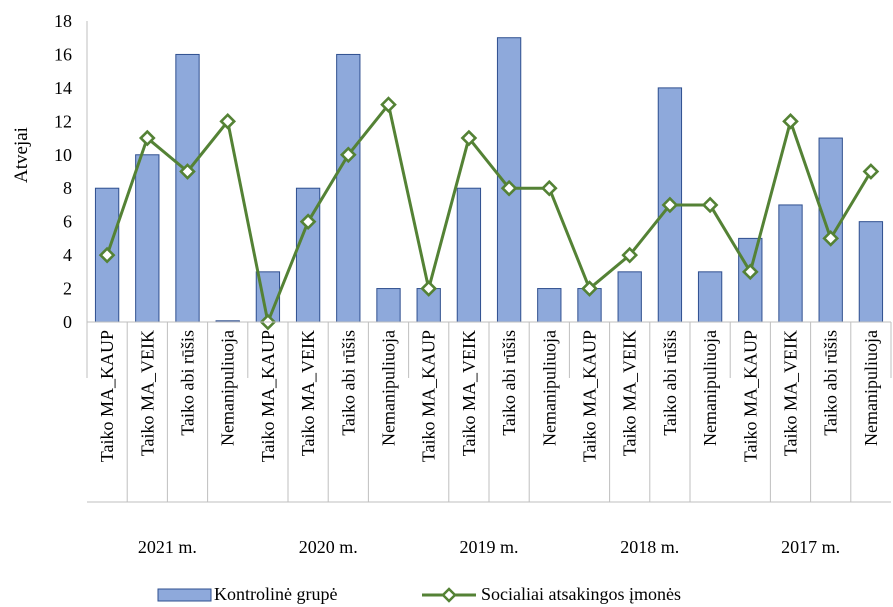 The height and width of the screenshot is (607, 893). I want to click on y-tick-label: 0, so click(67, 322).